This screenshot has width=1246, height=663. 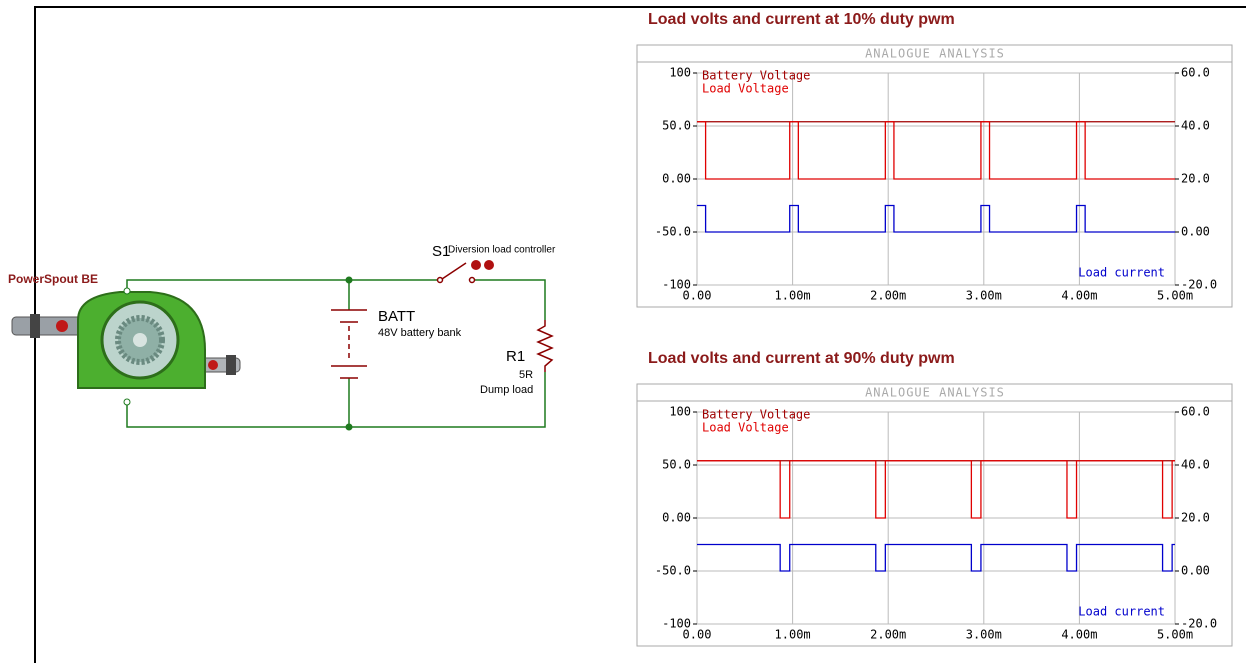 What do you see at coordinates (801, 358) in the screenshot?
I see `chart-title: Load volts and current at 90% duty pwm` at bounding box center [801, 358].